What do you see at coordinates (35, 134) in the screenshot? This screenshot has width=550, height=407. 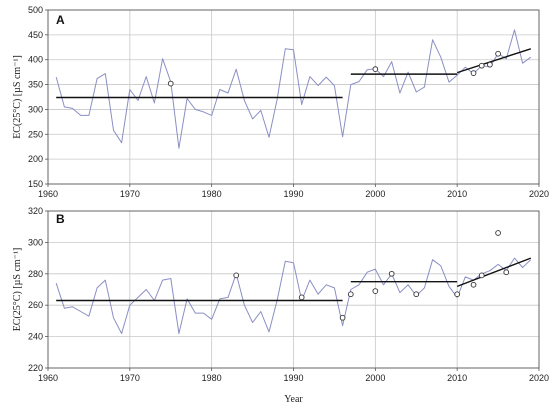 I see `y-tick-label: 250` at bounding box center [35, 134].